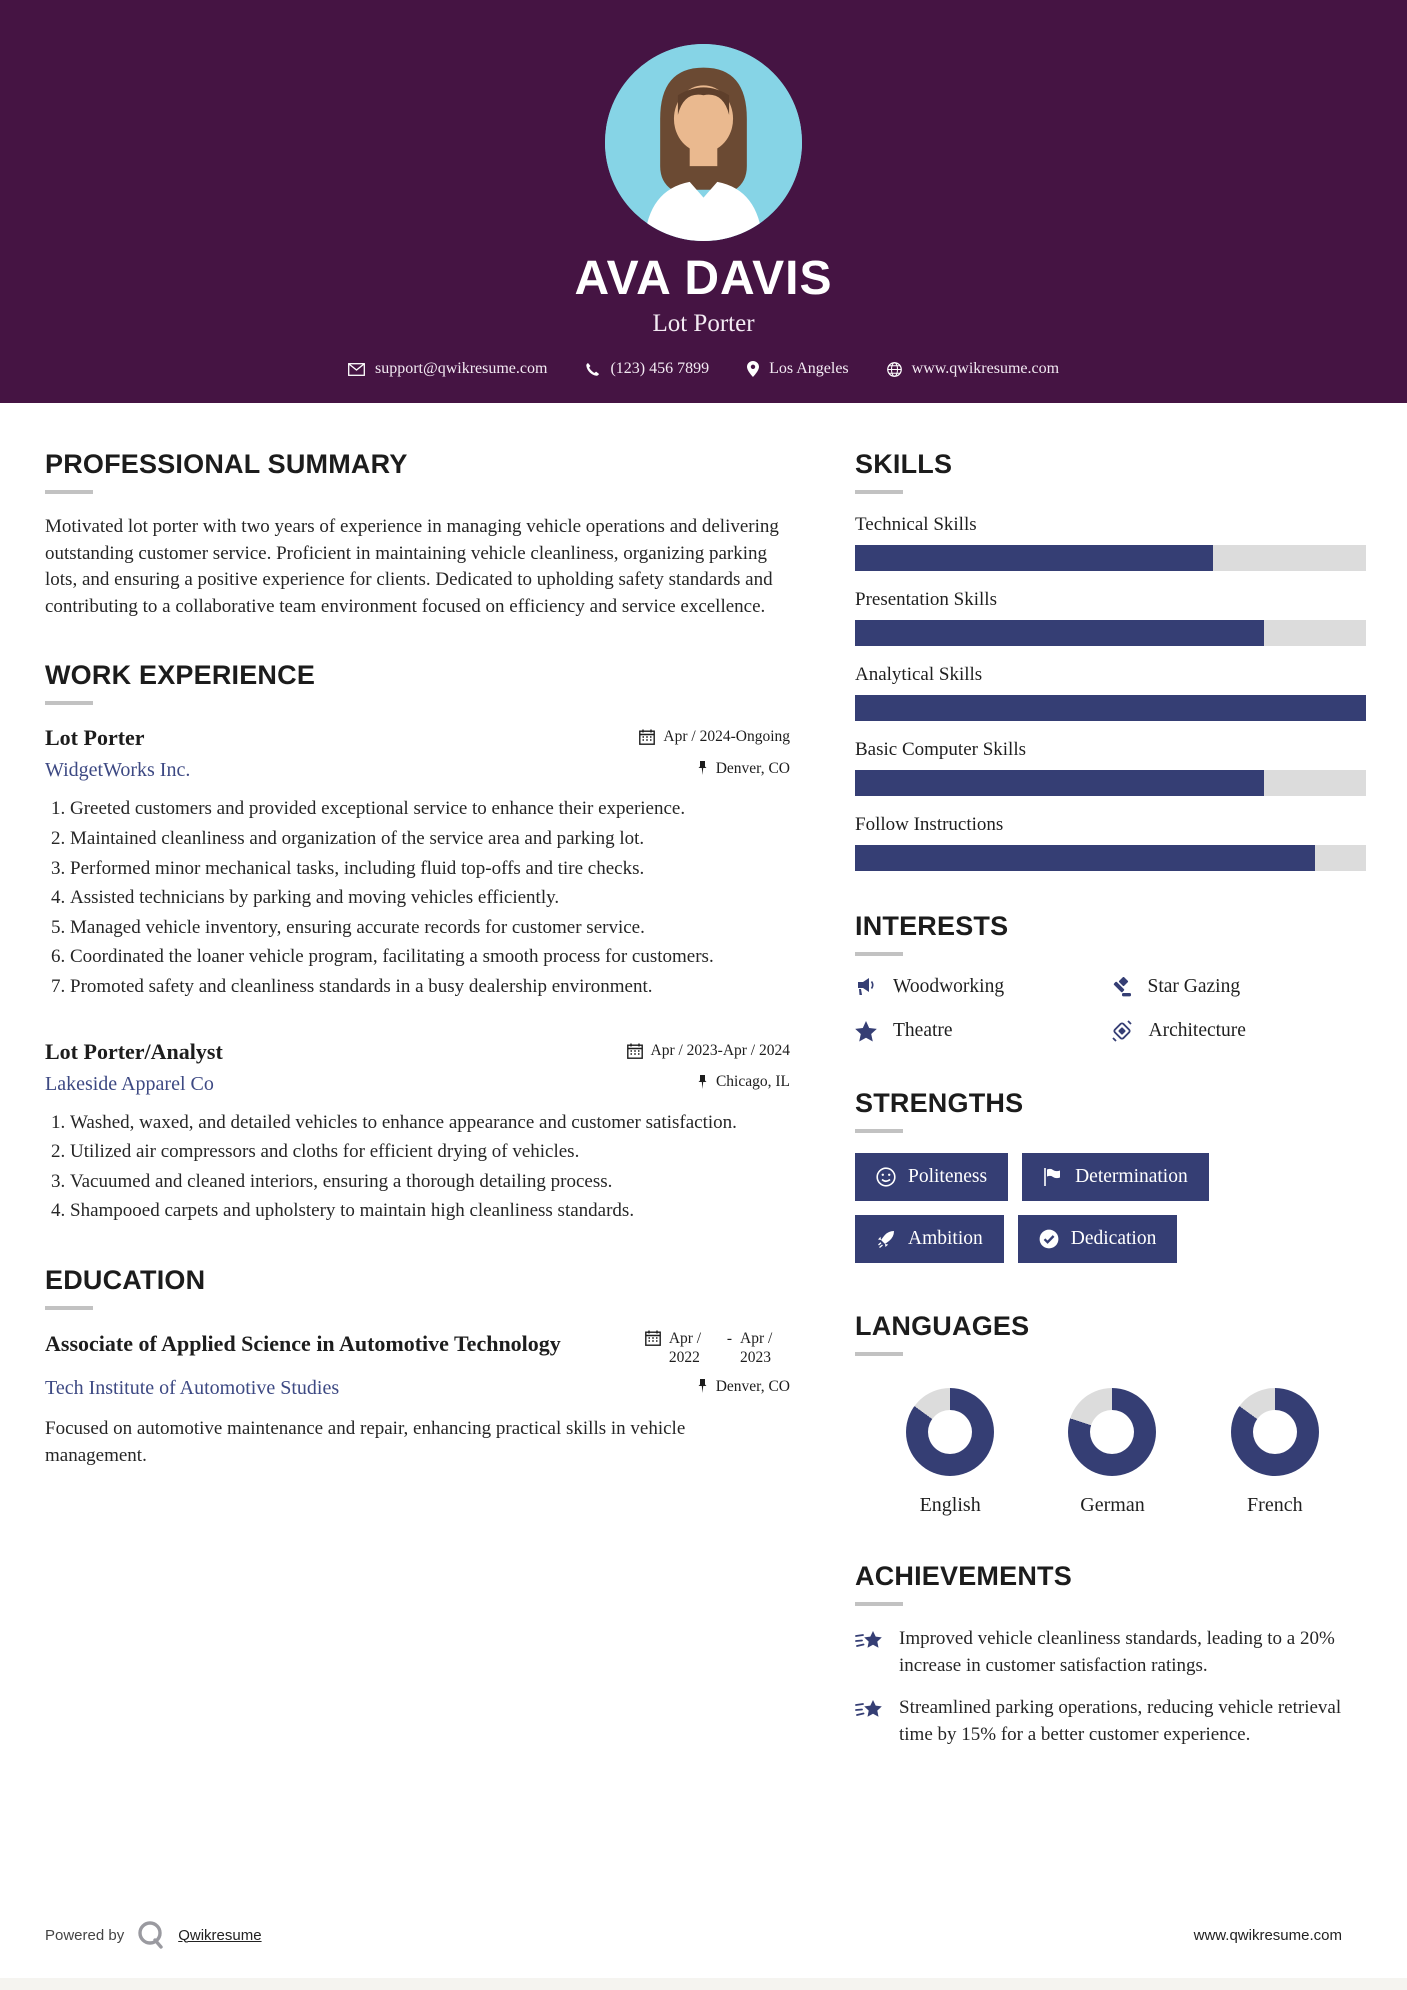 Image resolution: width=1407 pixels, height=1990 pixels. I want to click on school-link: Tech Institute of Automotive Studies, so click(192, 1388).